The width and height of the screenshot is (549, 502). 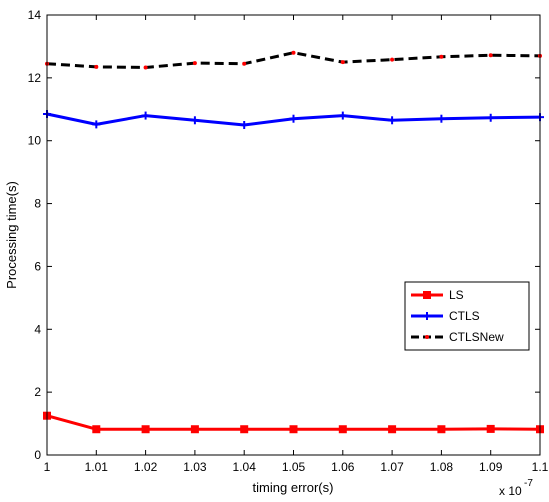 What do you see at coordinates (445, 316) in the screenshot?
I see `legend-item-ctls: CTLS` at bounding box center [445, 316].